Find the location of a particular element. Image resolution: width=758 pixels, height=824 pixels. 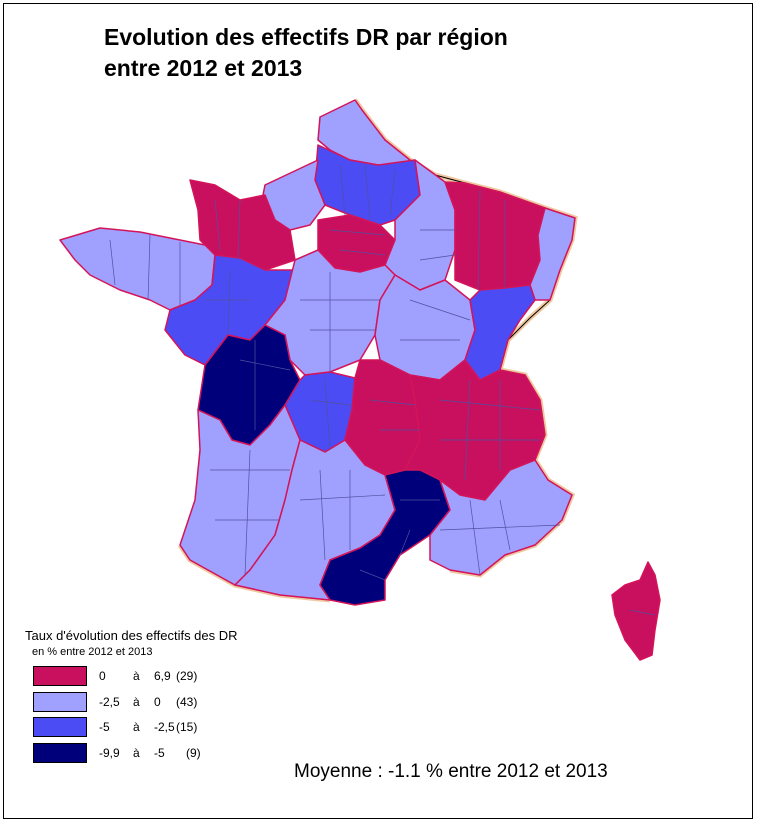

legend-low: 0 is located at coordinates (102, 676).